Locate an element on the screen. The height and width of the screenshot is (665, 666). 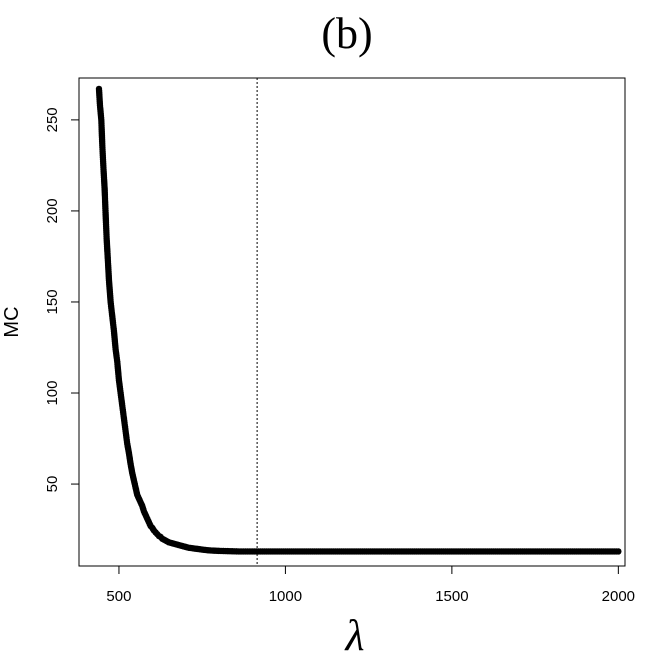
y-tick-label-4: 250 is located at coordinates (52, 119).